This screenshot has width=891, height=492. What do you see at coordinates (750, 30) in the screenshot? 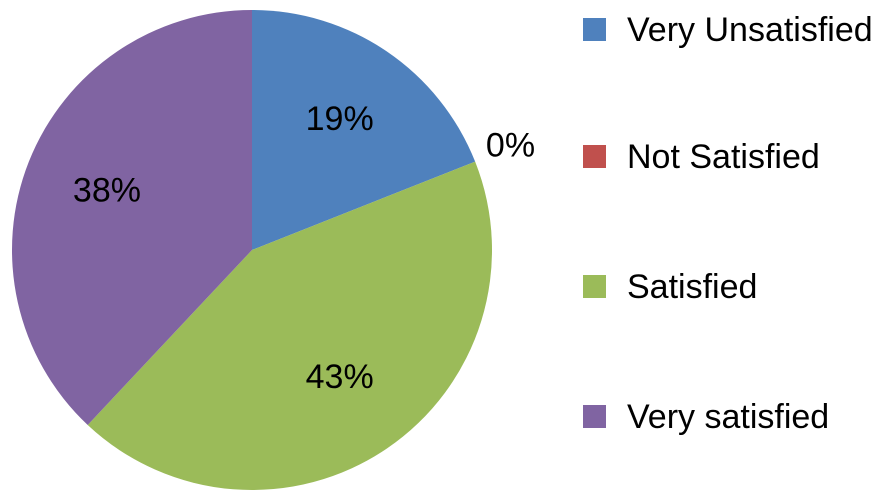
I see `legend-label: Very Unsatisfied` at bounding box center [750, 30].